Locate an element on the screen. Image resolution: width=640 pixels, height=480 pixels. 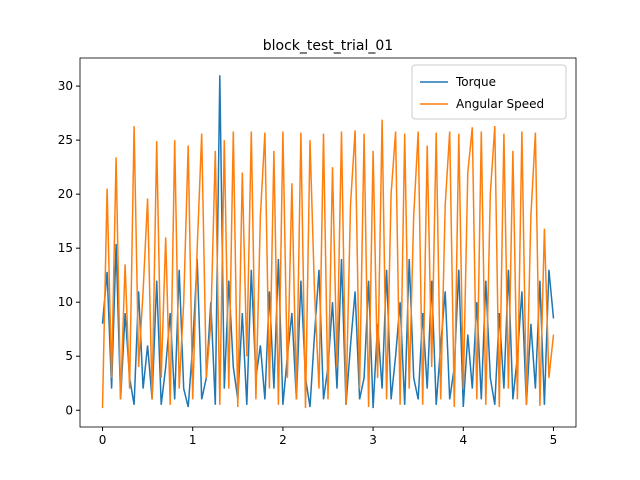
legend-label: Torque is located at coordinates (475, 82).